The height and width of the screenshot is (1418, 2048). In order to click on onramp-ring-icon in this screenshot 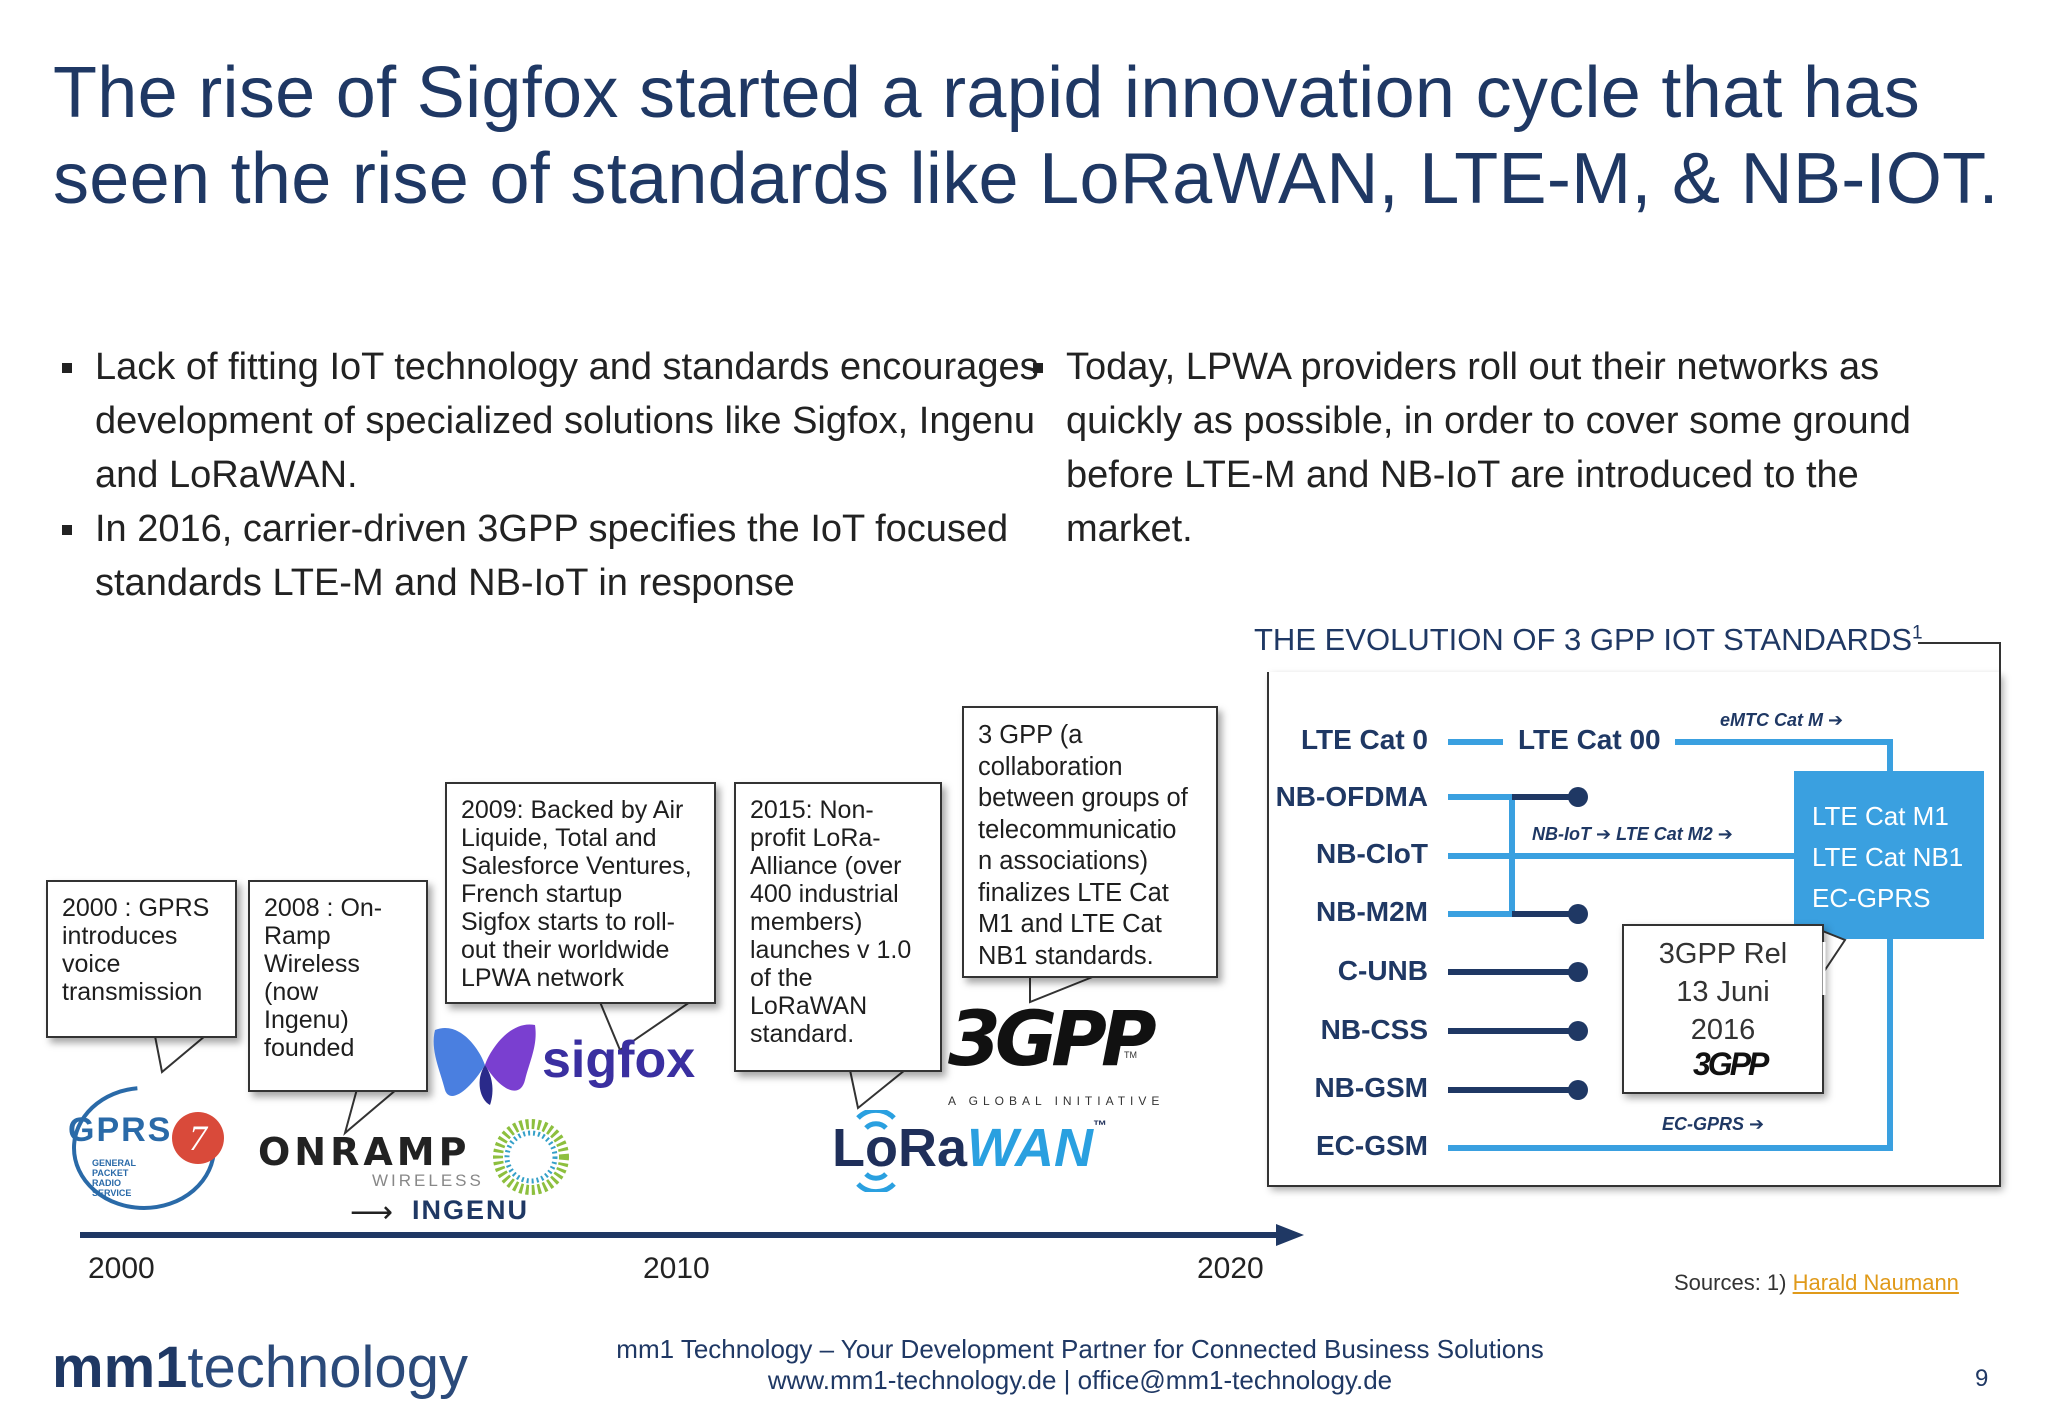, I will do `click(531, 1157)`.